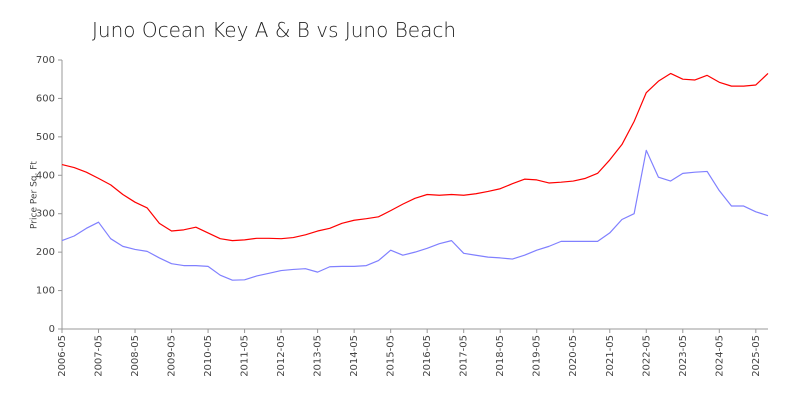  I want to click on x-tick-label: 2024-05, so click(719, 356).